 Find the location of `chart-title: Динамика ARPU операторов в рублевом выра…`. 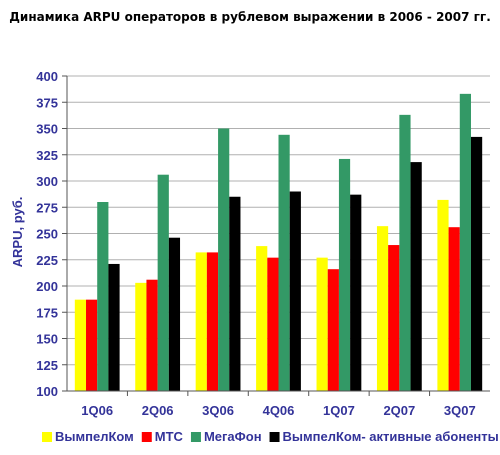

chart-title: Динамика ARPU операторов в рублевом выра… is located at coordinates (250, 17).